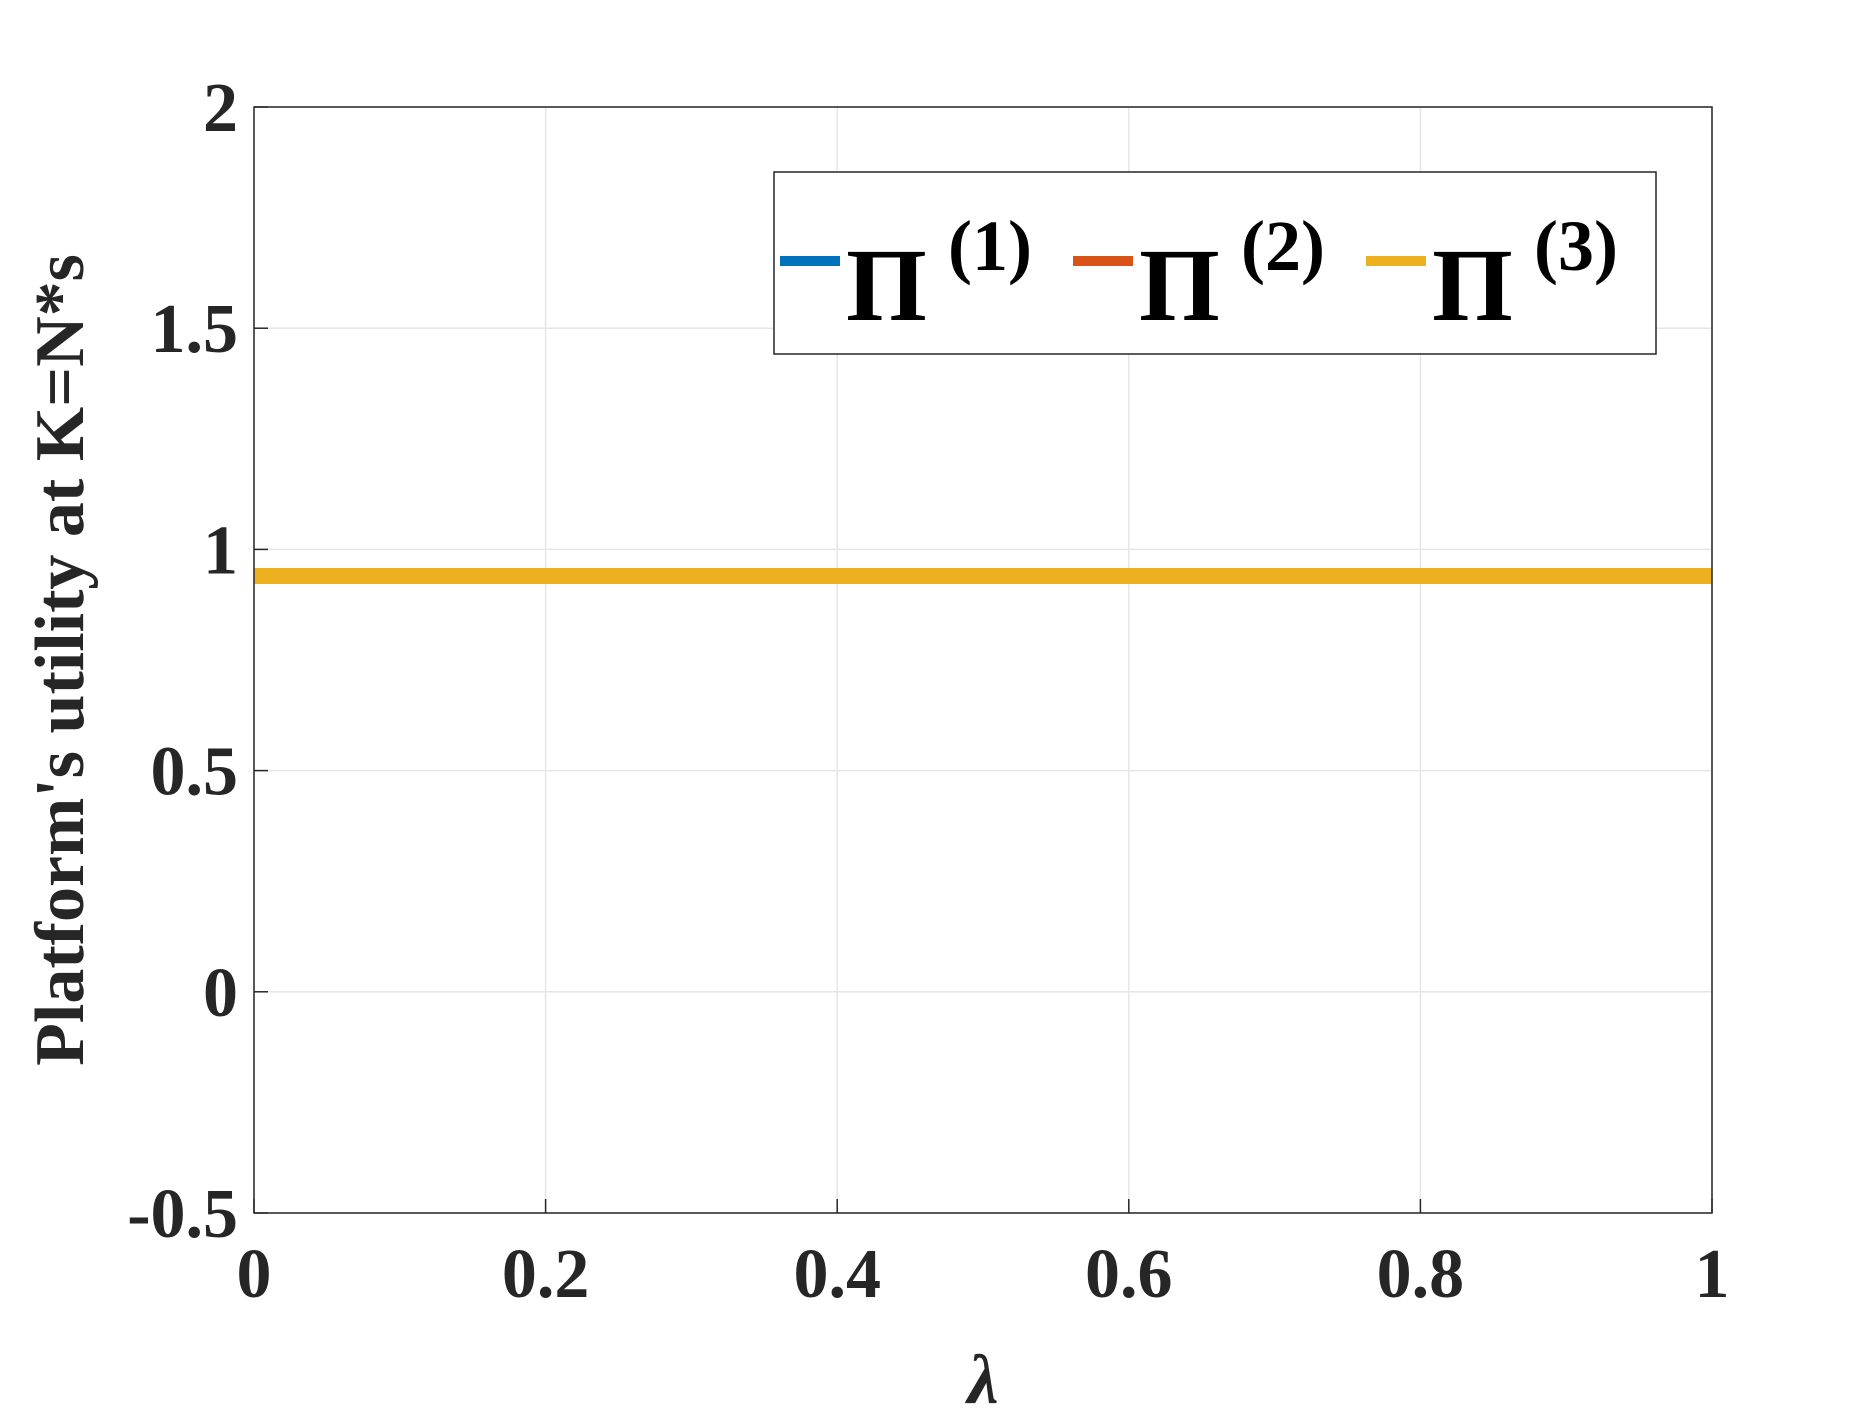 This screenshot has width=1872, height=1412. I want to click on x-tick-label: 0.4, so click(837, 1274).